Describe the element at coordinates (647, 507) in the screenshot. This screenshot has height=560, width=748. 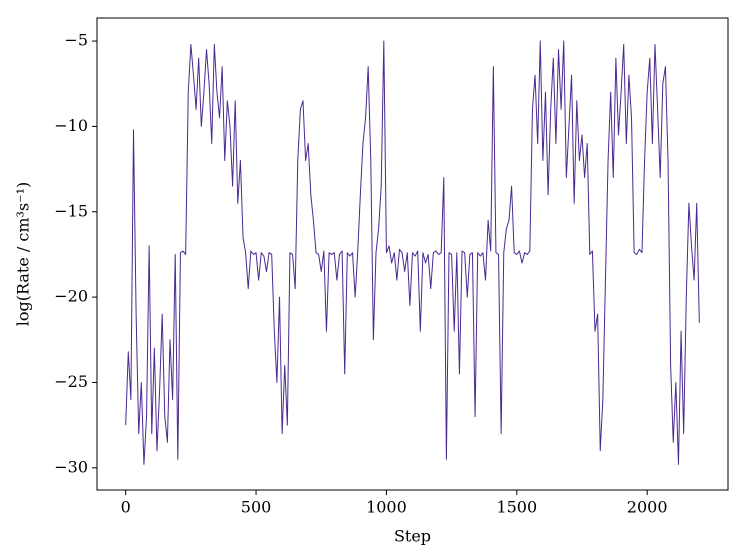
I see `x-tick-label: 2000` at that location.